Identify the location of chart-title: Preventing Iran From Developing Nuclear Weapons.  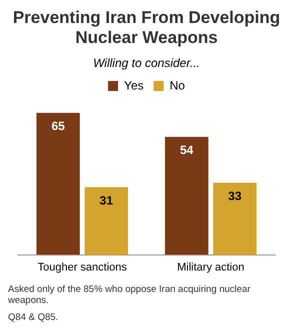
(147, 28).